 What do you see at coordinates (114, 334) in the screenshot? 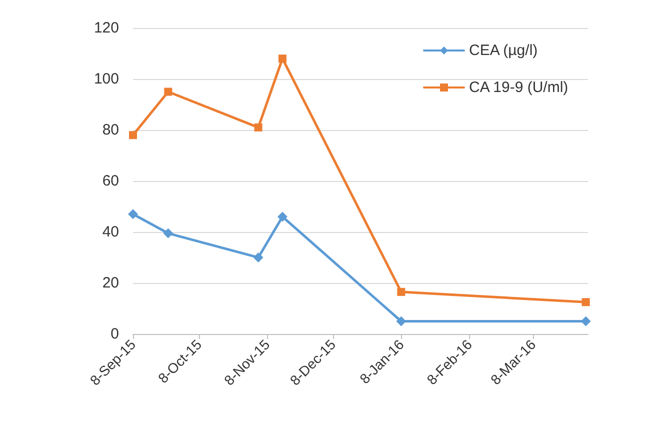
I see `y-tick-label: 0` at bounding box center [114, 334].